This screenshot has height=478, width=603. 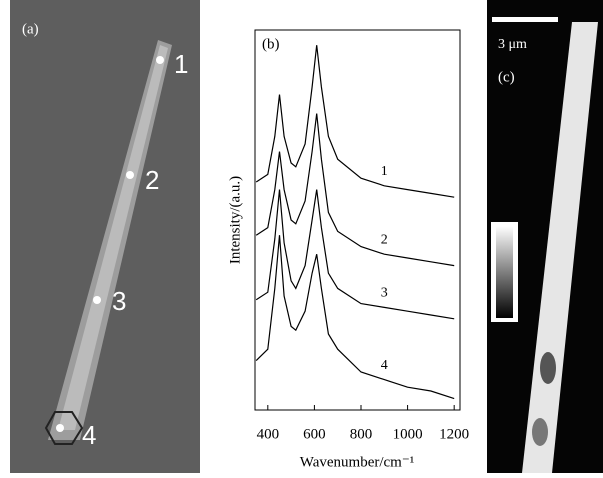 I want to click on marker-label: 2, so click(x=152, y=180).